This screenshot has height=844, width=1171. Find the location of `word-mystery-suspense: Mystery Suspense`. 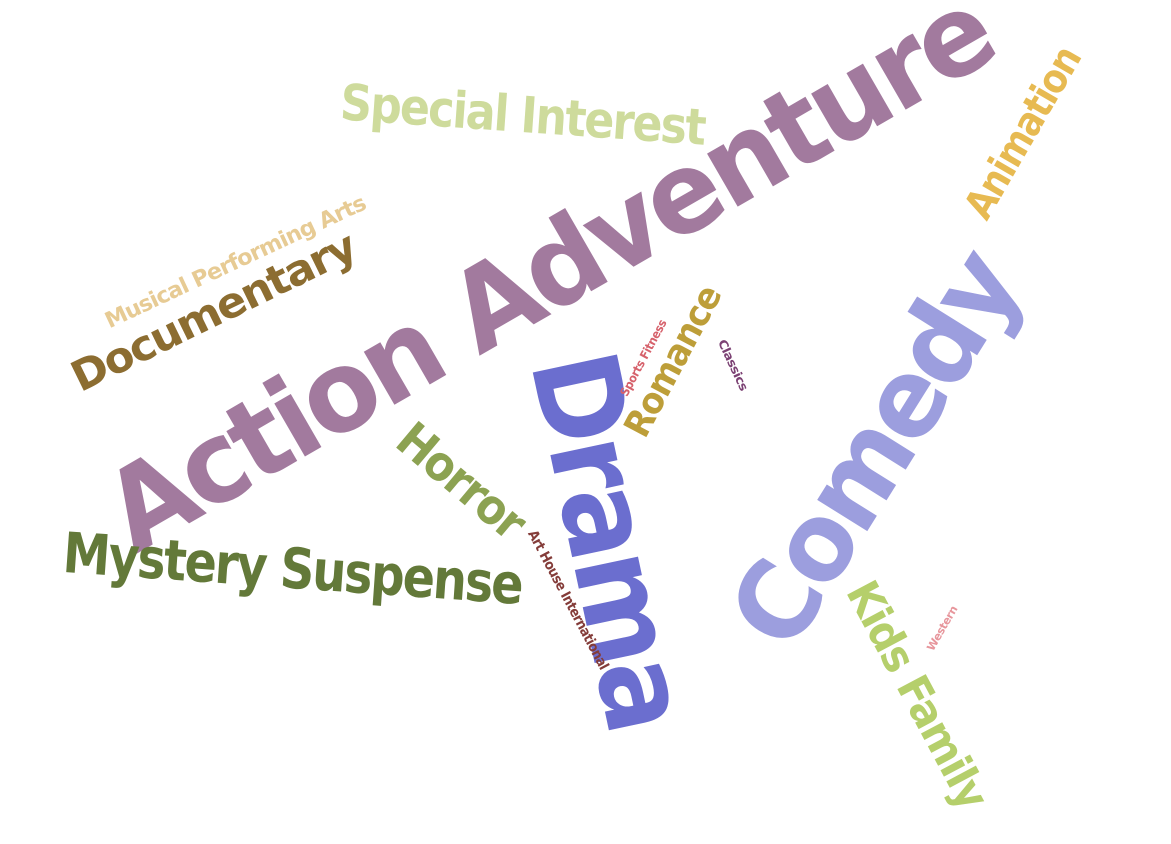

word-mystery-suspense: Mystery Suspense is located at coordinates (292, 569).